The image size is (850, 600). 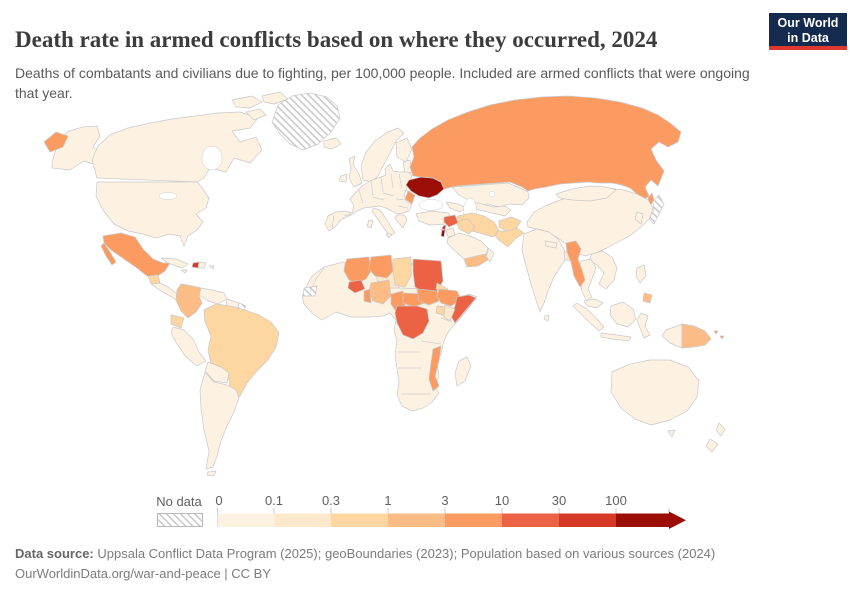 I want to click on country-syria, so click(x=451, y=221).